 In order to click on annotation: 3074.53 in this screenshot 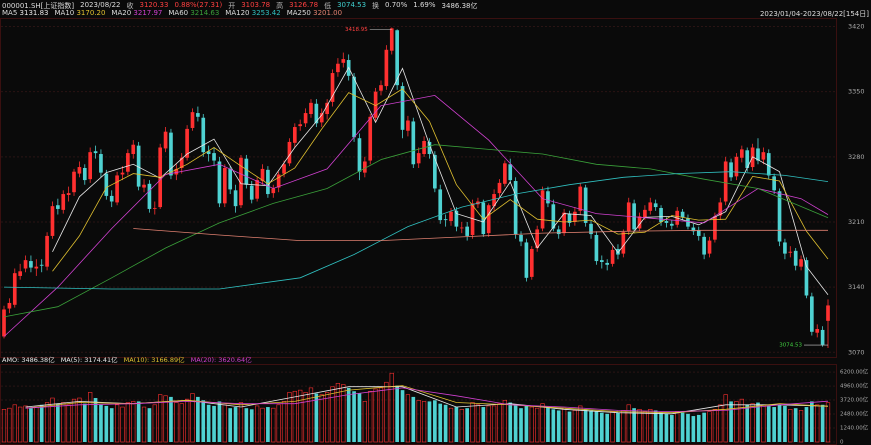, I will do `click(790, 346)`.